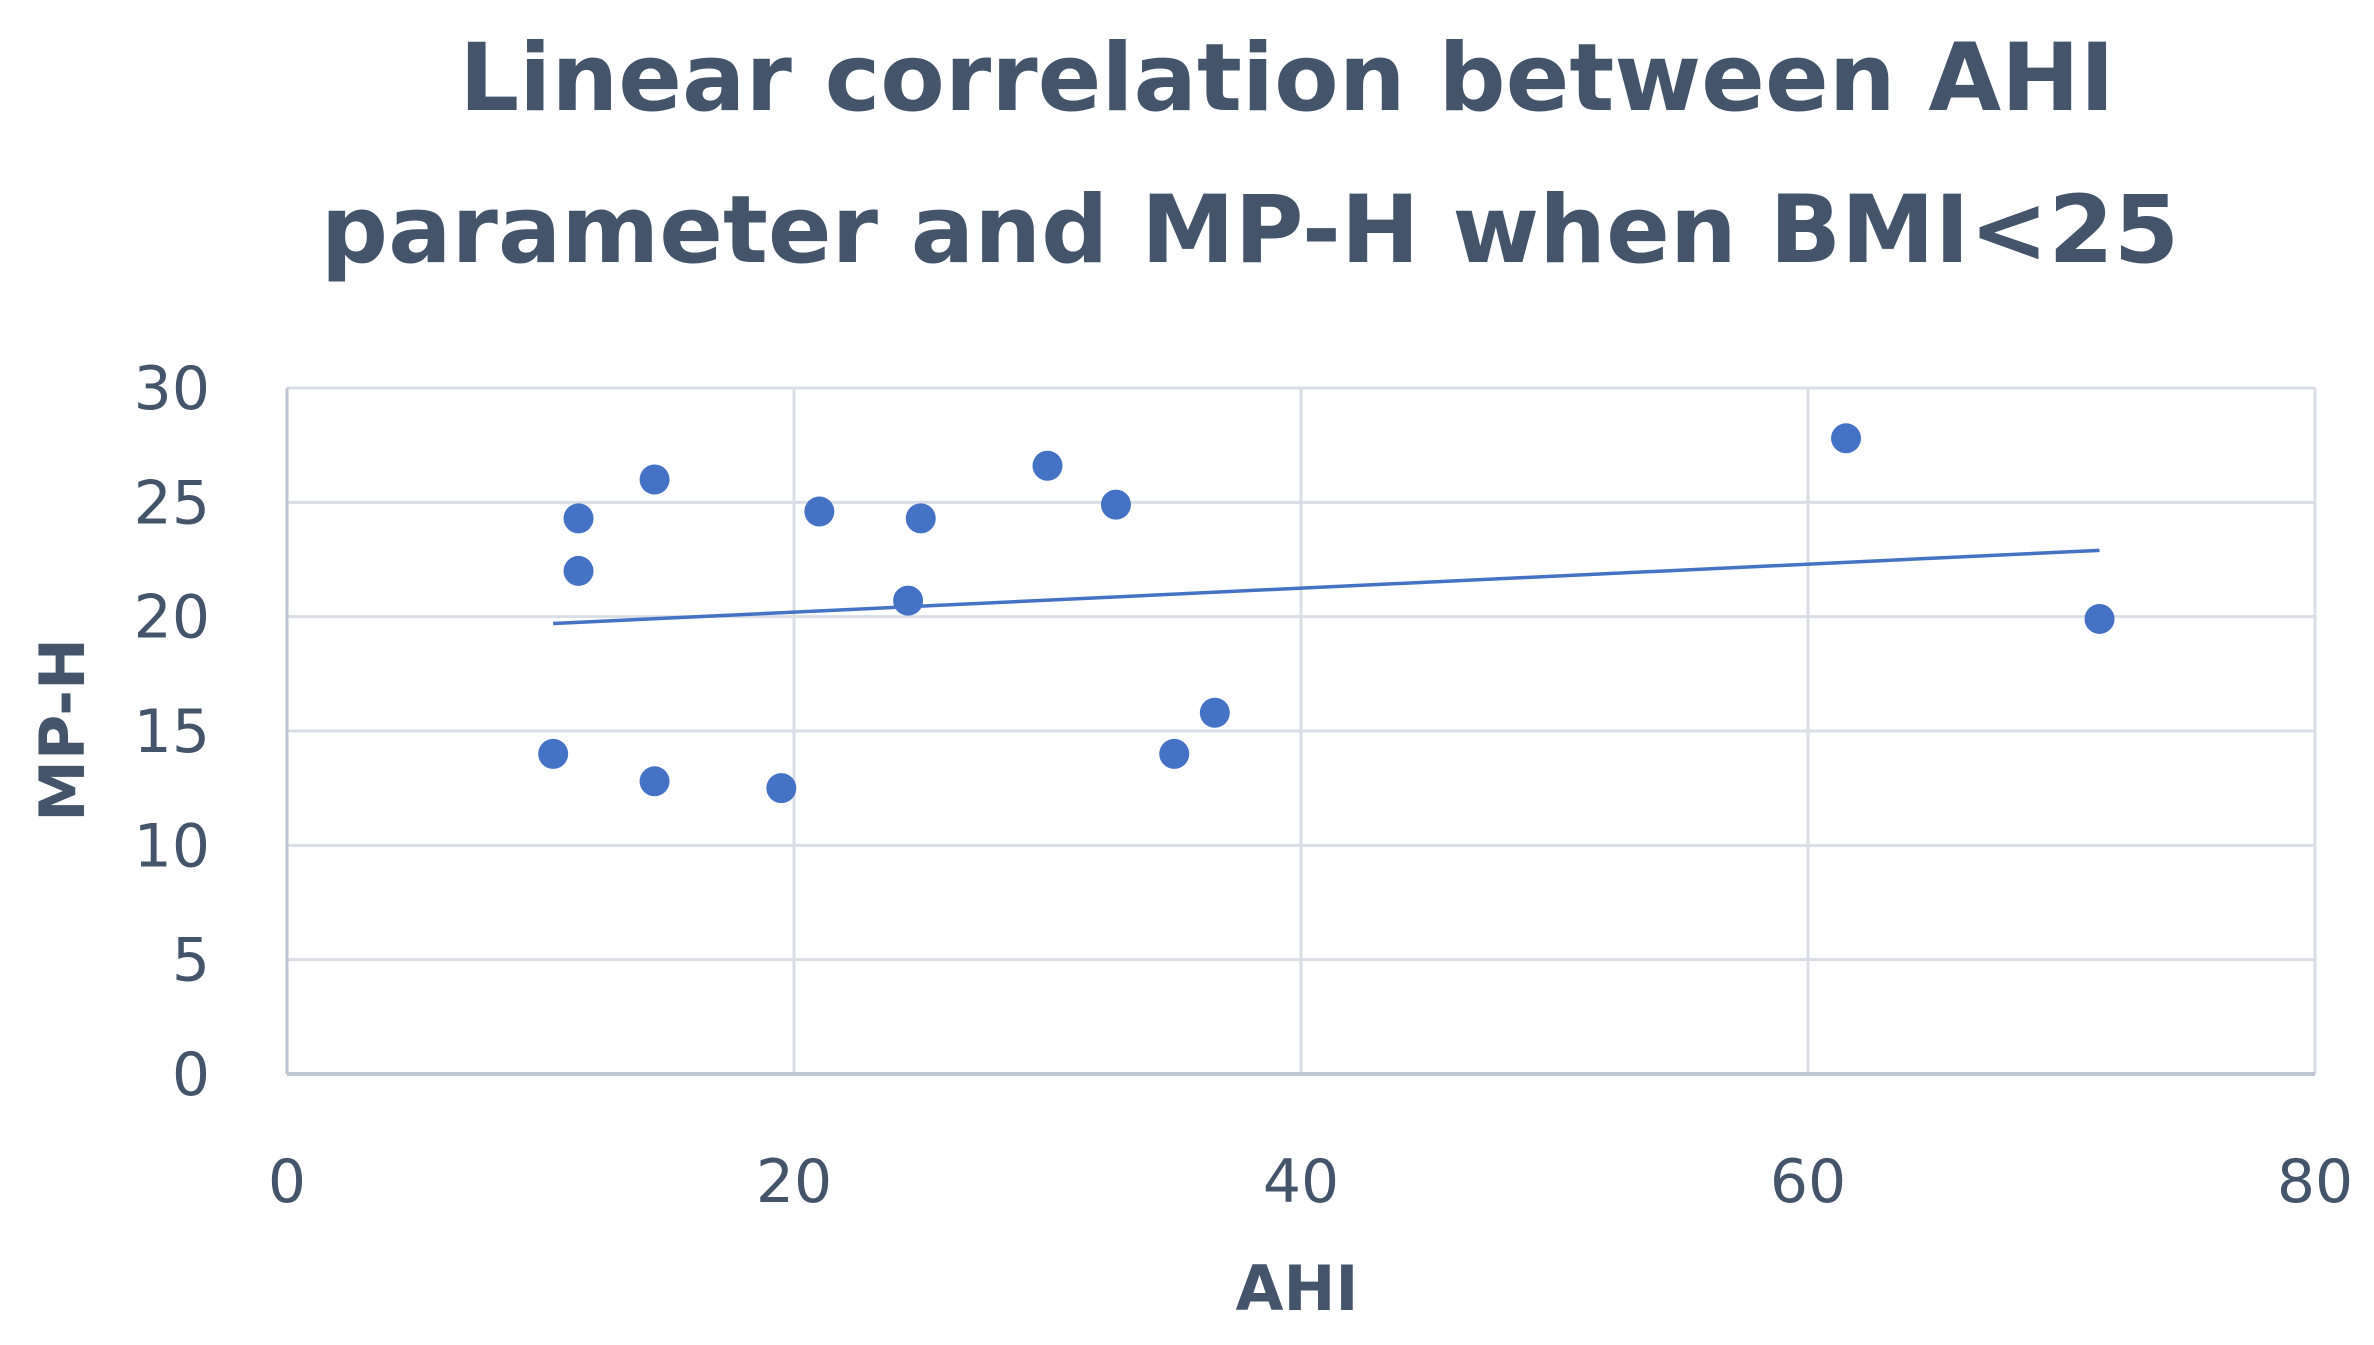  Describe the element at coordinates (794, 1182) in the screenshot. I see `x-tick-label: 20` at that location.